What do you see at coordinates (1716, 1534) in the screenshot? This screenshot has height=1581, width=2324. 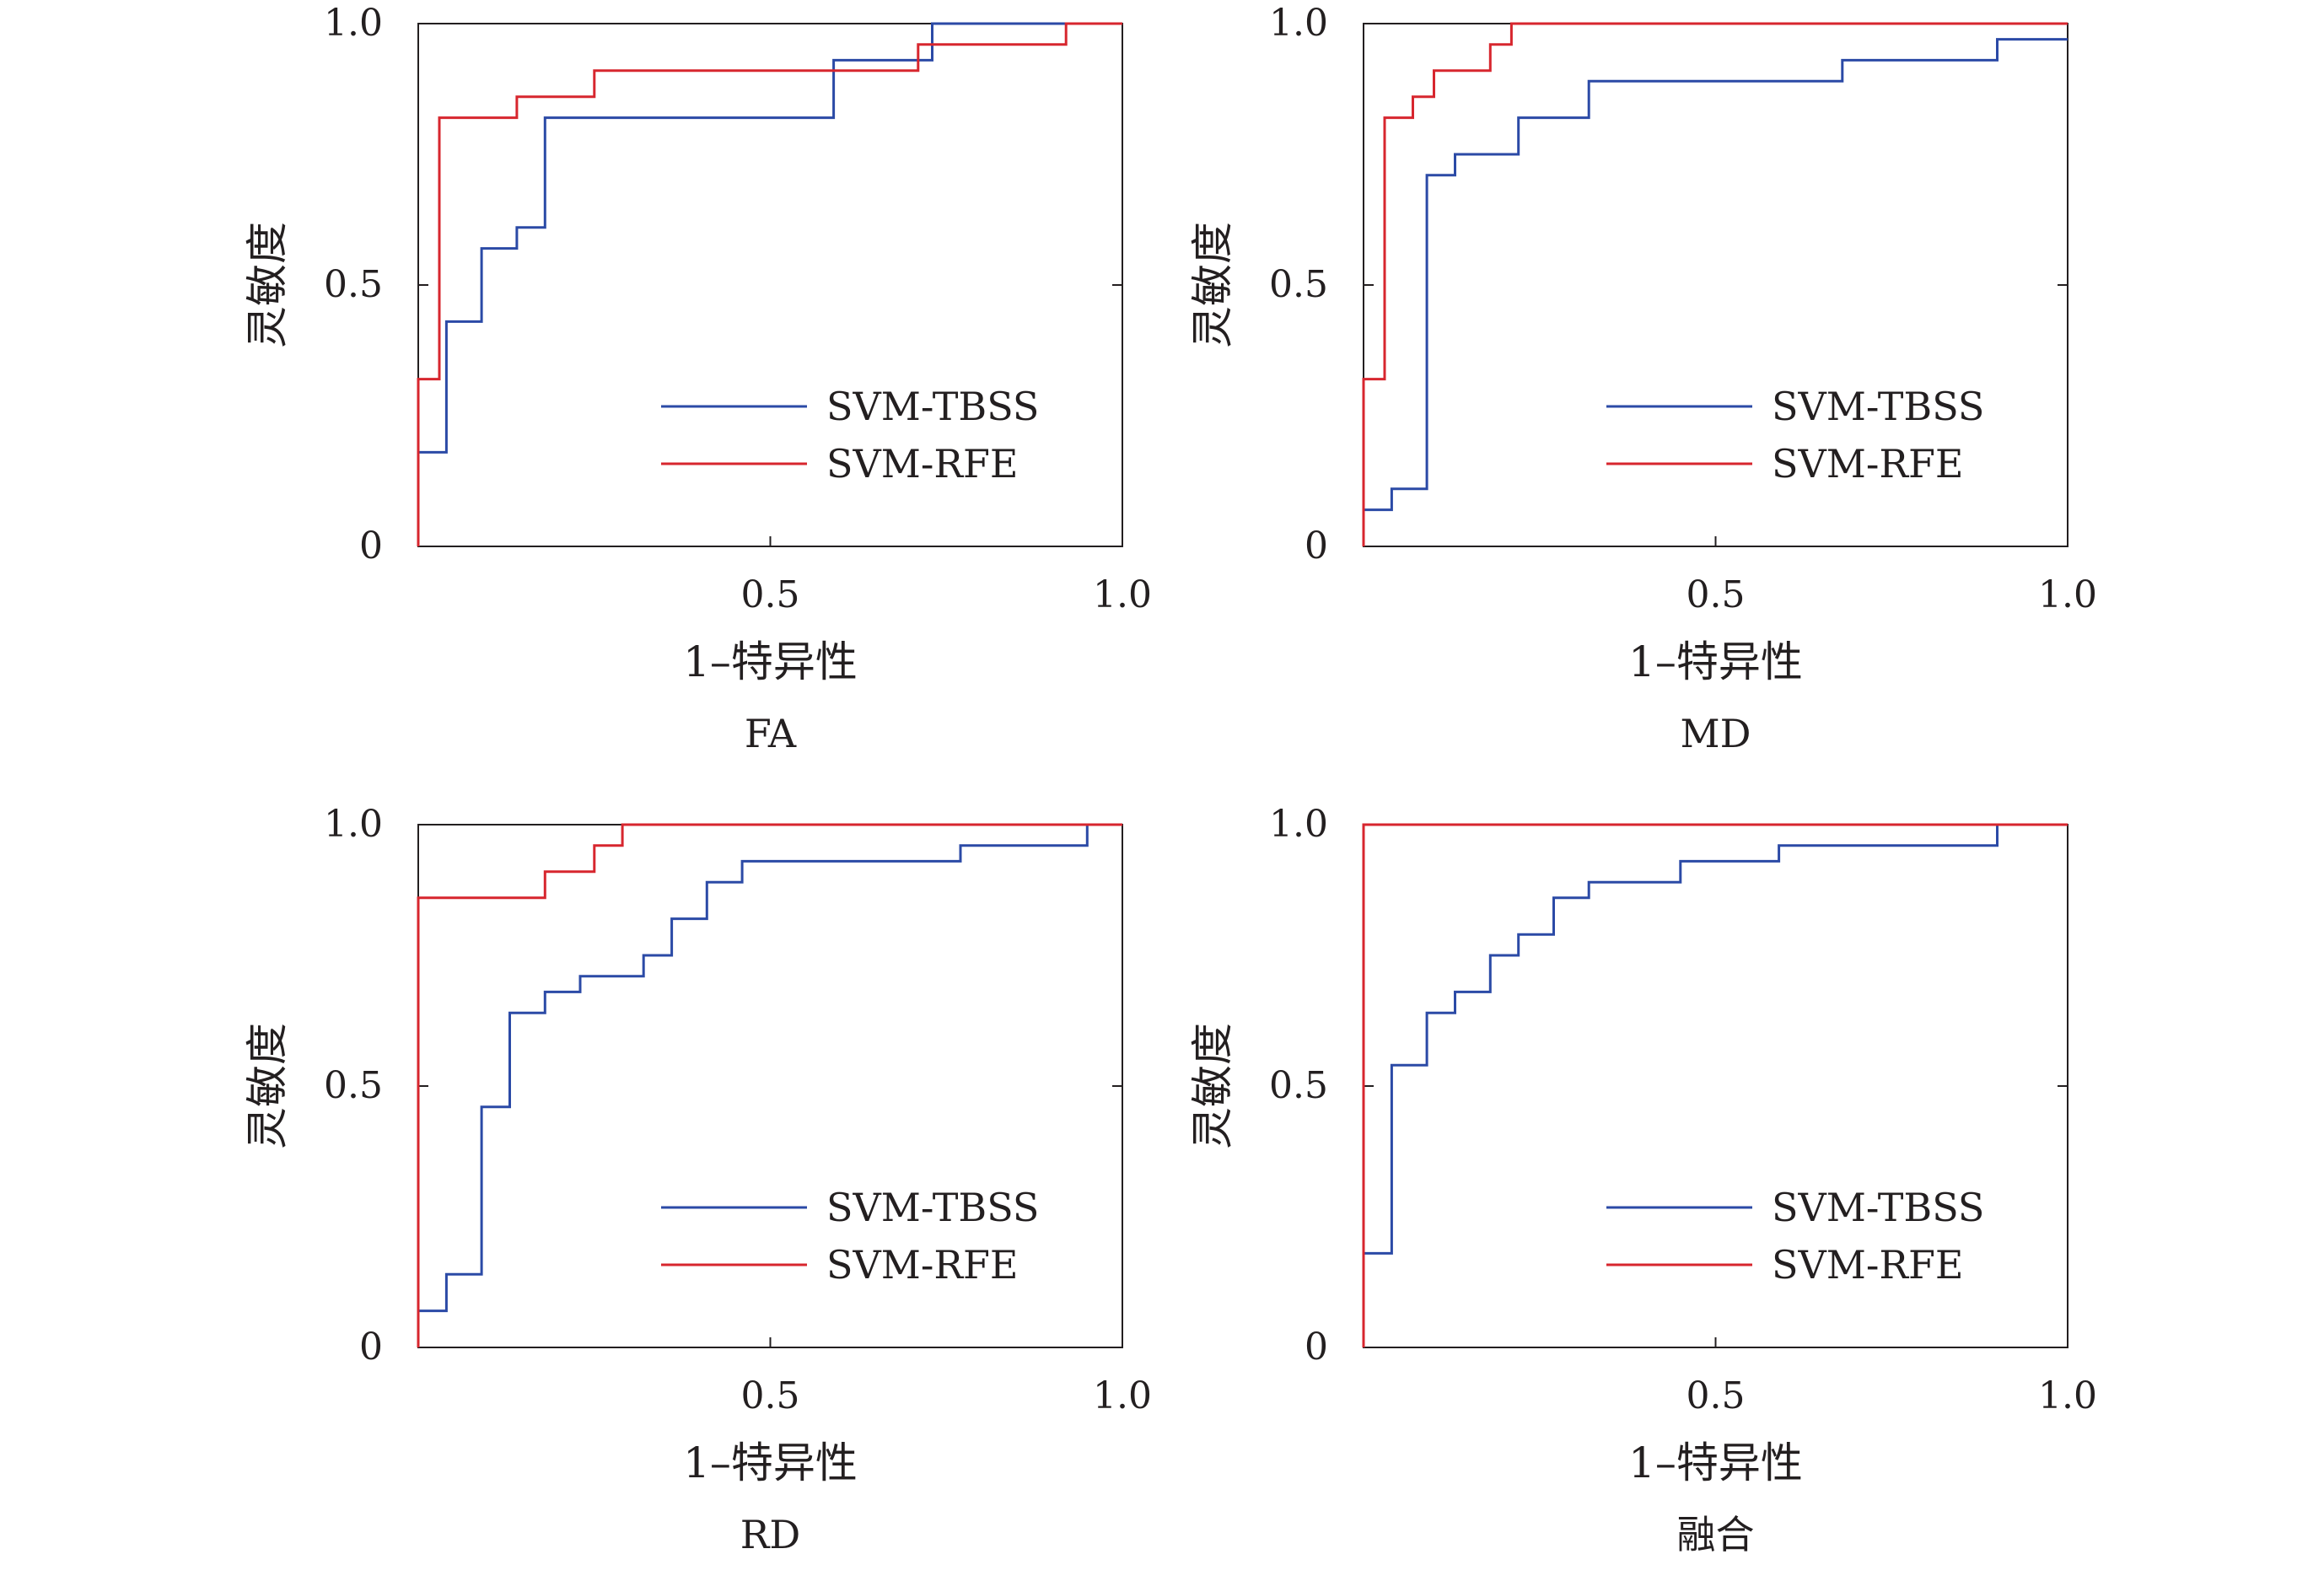 I see `panel-caption: 融合` at bounding box center [1716, 1534].